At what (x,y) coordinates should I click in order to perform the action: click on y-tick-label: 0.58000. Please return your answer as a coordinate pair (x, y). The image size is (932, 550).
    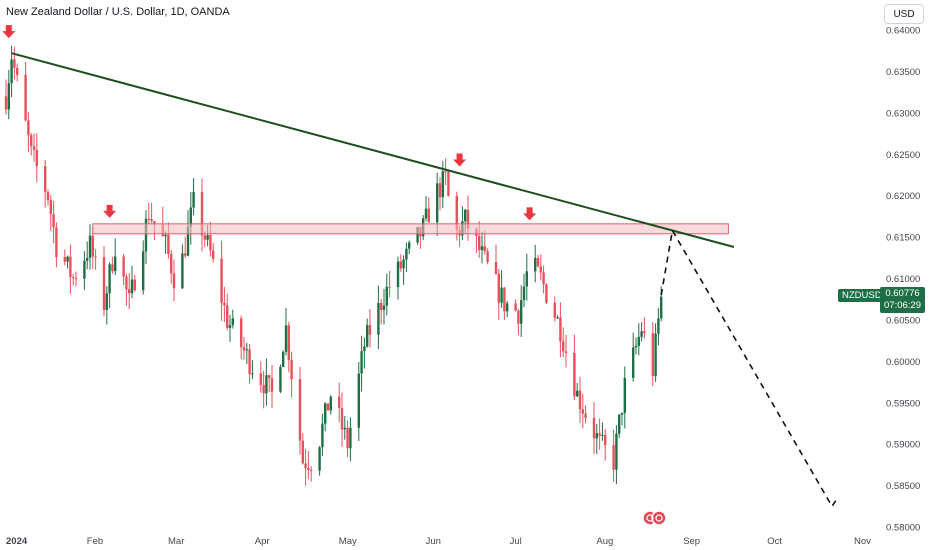
    Looking at the image, I should click on (903, 528).